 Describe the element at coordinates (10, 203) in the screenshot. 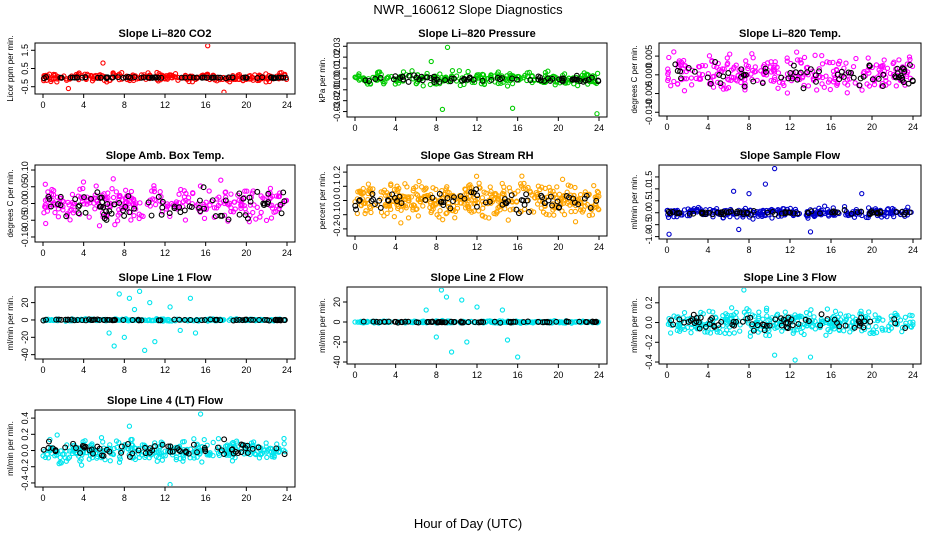

I see `y-axis-label: degrees C per min.` at that location.